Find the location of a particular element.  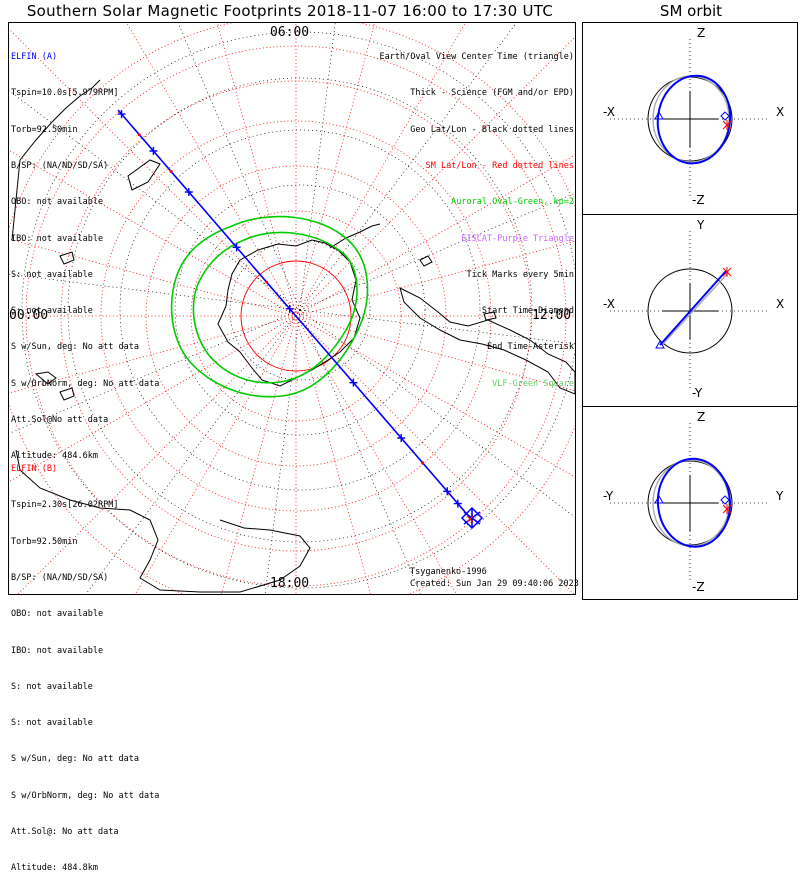

orbit2-bottom-label: -Y is located at coordinates (697, 393).